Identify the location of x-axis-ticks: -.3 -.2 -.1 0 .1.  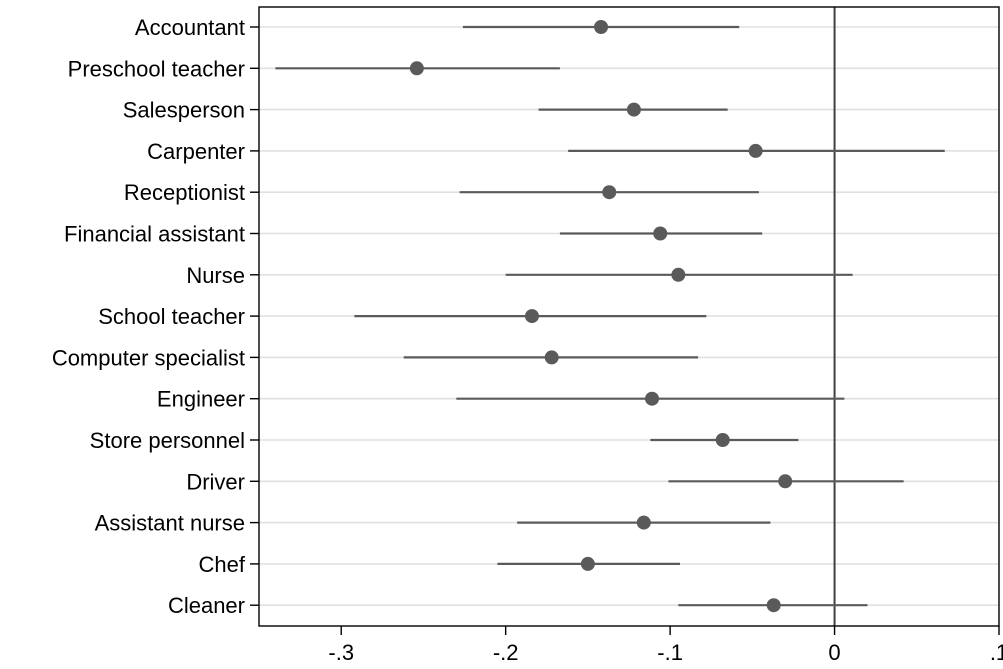
(665, 645).